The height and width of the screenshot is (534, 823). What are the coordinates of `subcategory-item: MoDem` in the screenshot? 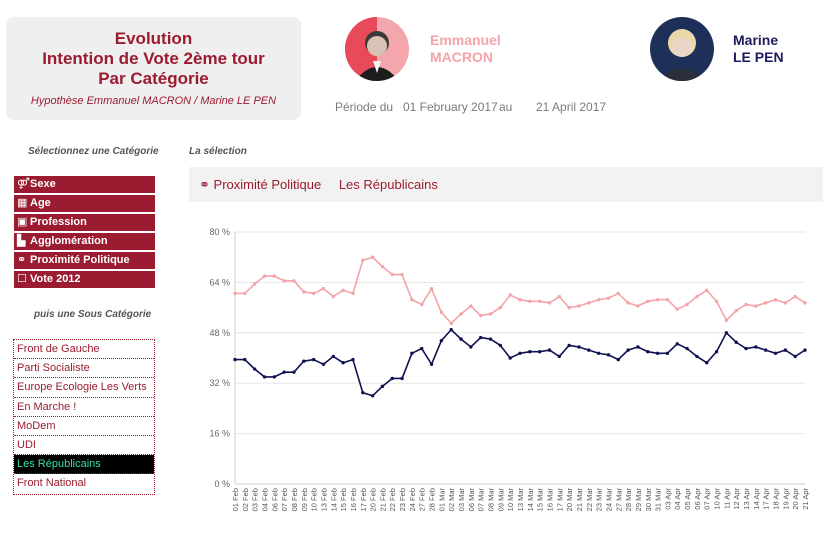 It's located at (84, 426).